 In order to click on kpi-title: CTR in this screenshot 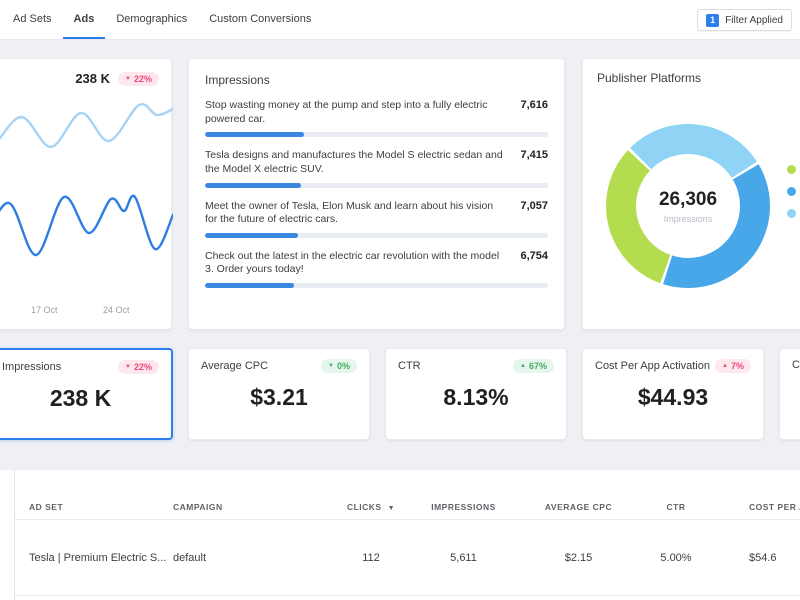, I will do `click(409, 366)`.